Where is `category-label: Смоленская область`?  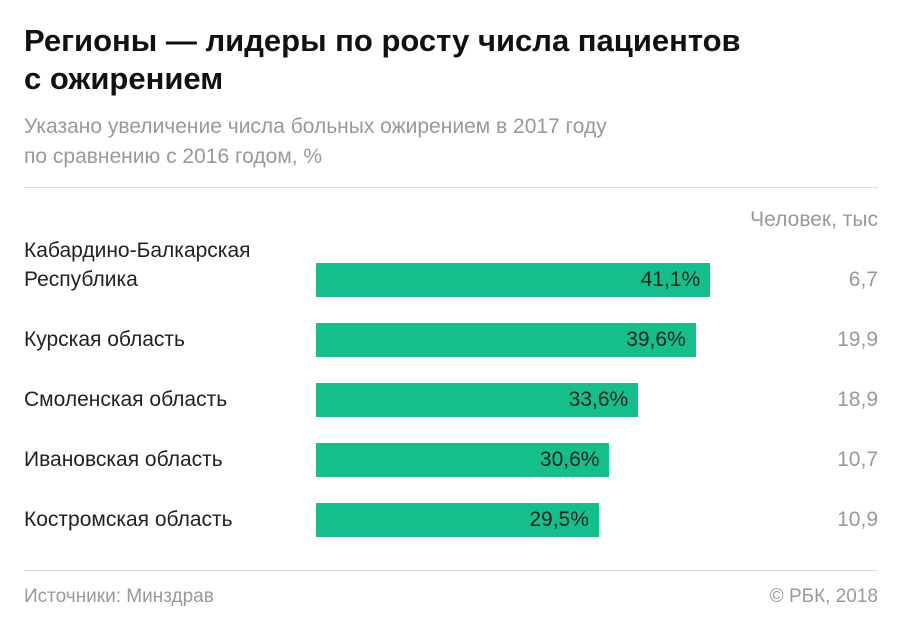
category-label: Смоленская область is located at coordinates (126, 399).